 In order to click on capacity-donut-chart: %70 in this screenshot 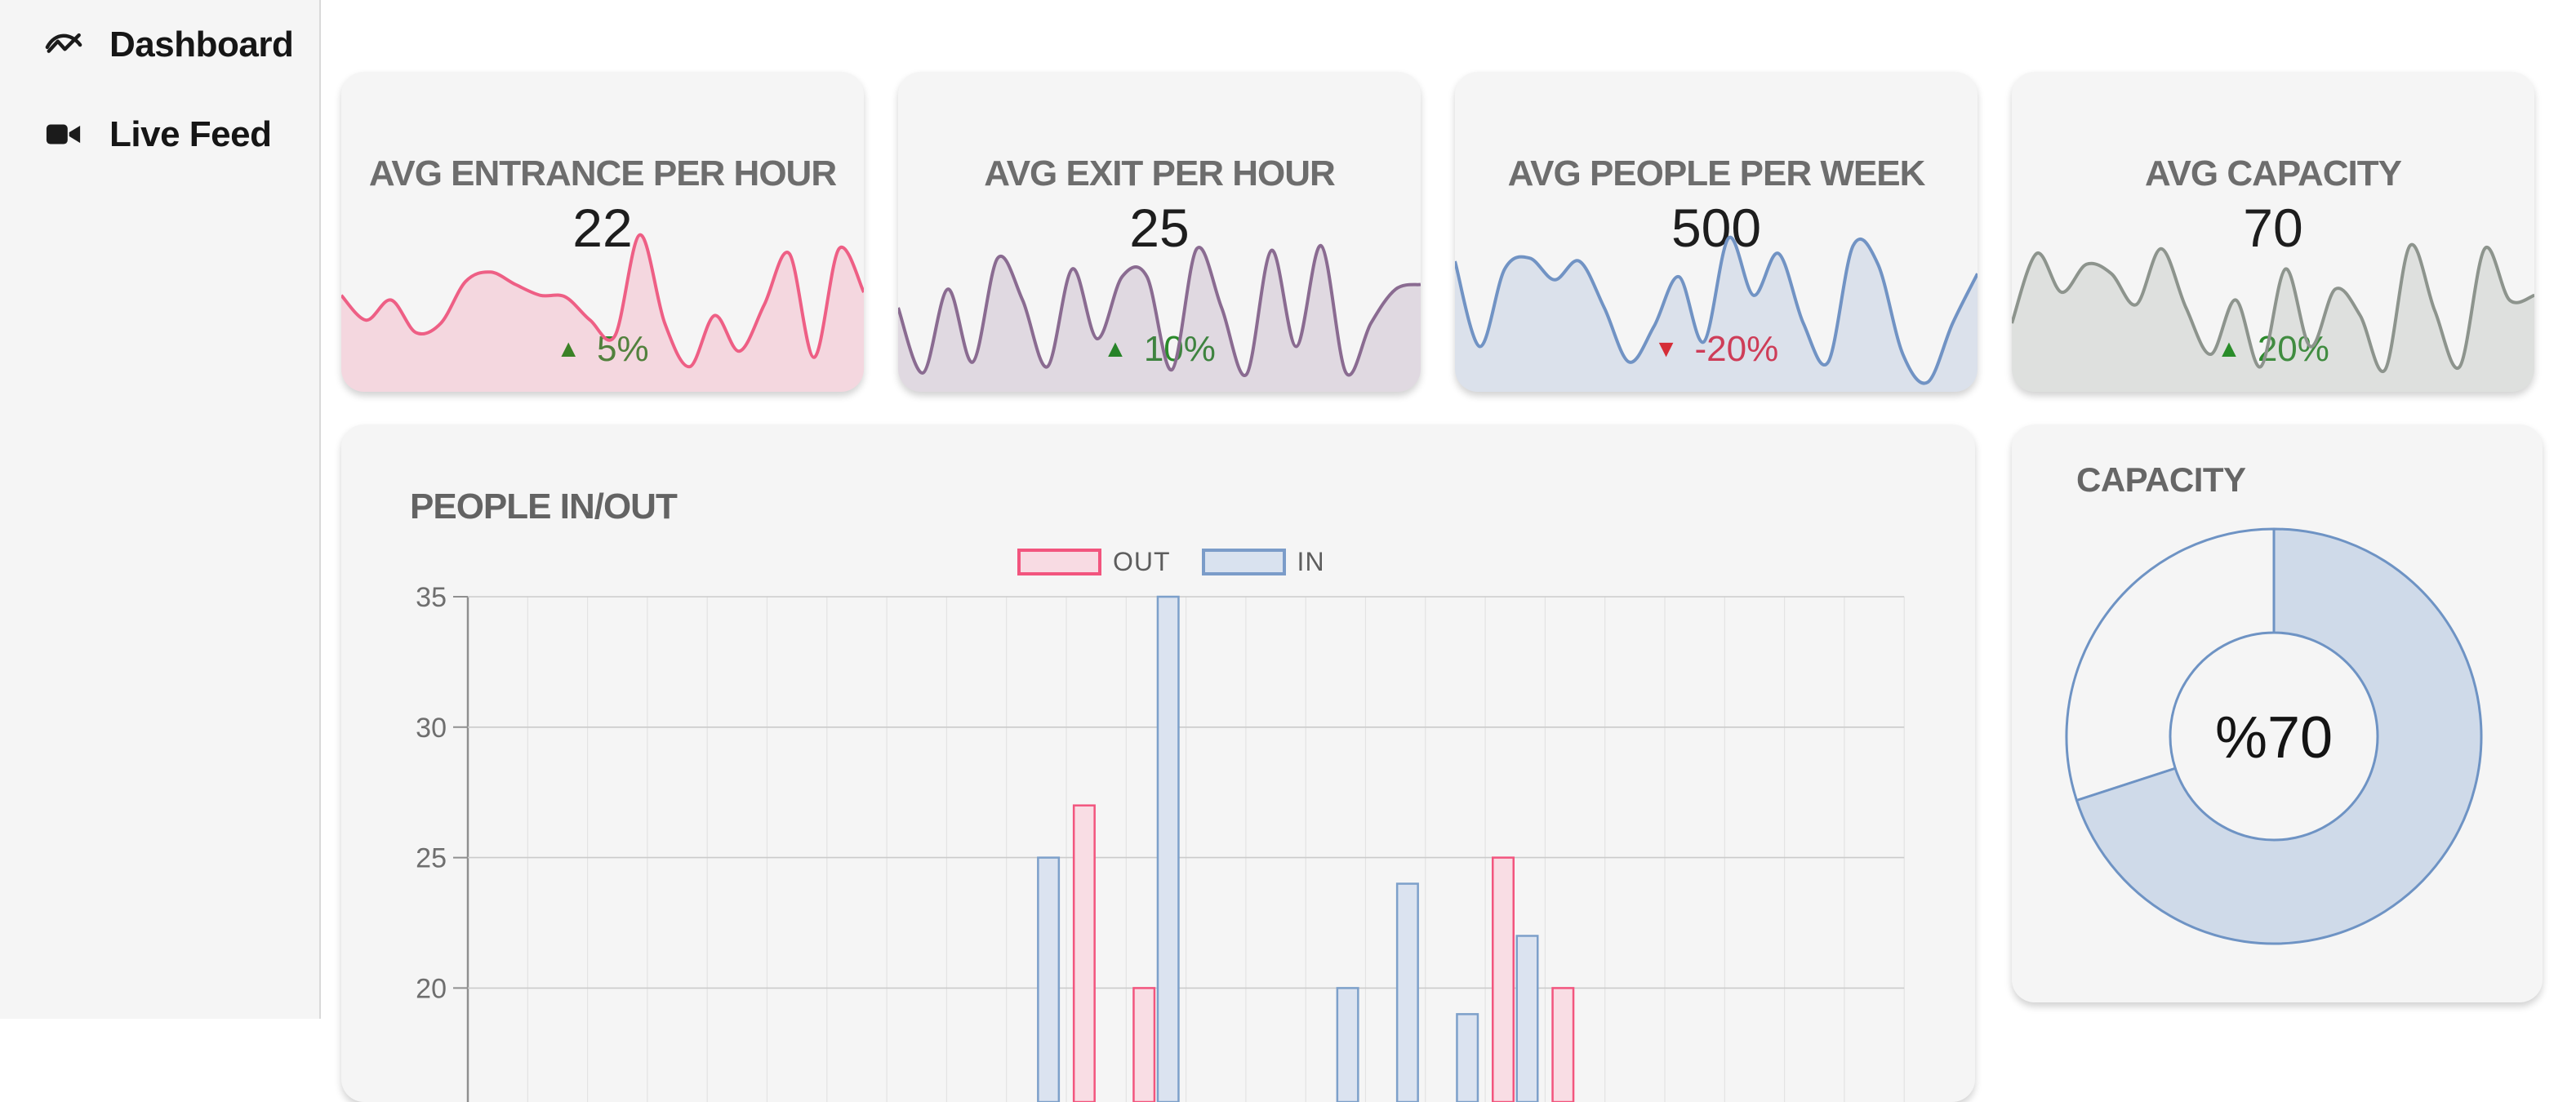, I will do `click(2274, 736)`.